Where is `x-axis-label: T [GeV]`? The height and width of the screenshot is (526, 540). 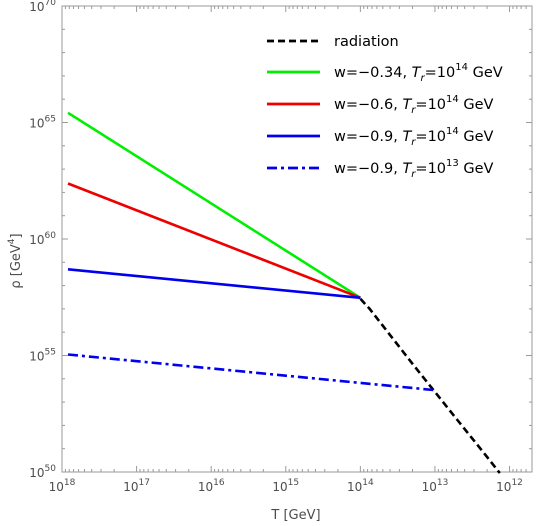 x-axis-label: T [GeV] is located at coordinates (295, 515).